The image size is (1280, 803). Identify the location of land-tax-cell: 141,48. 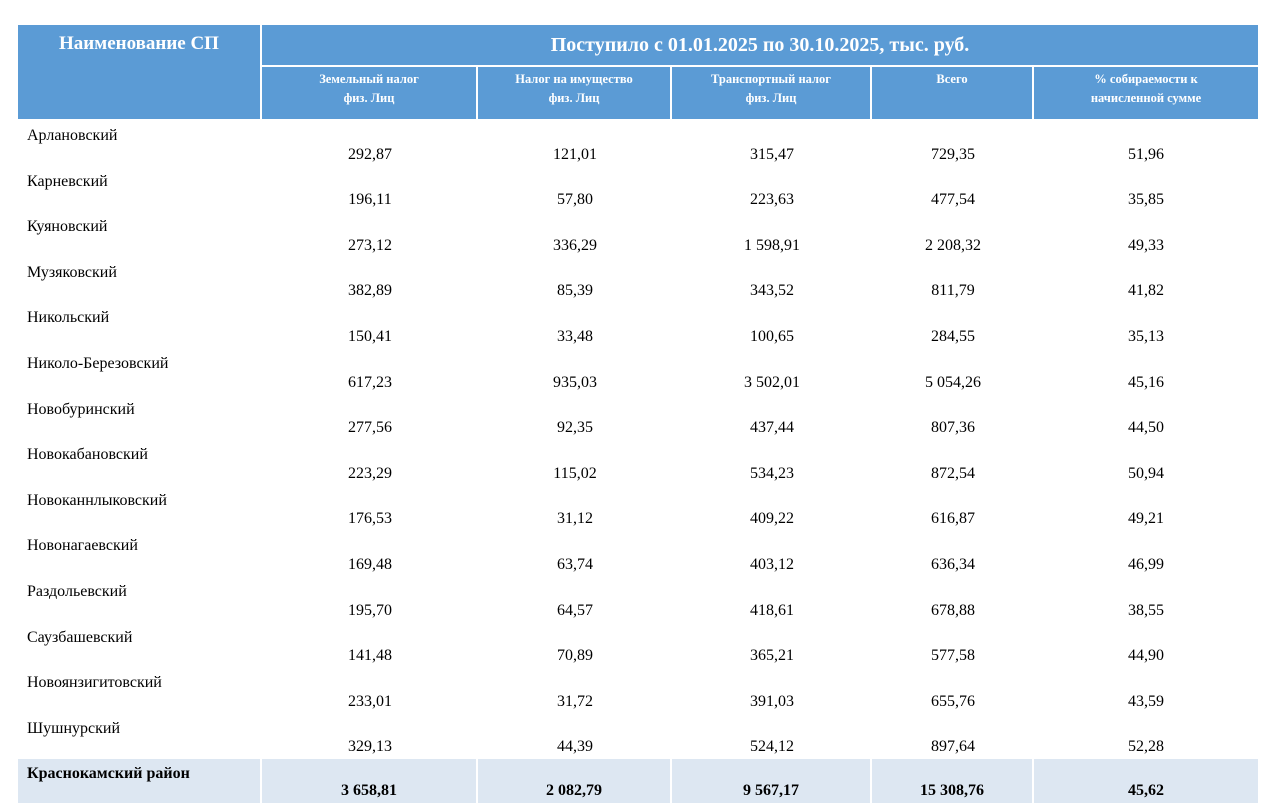
(370, 656).